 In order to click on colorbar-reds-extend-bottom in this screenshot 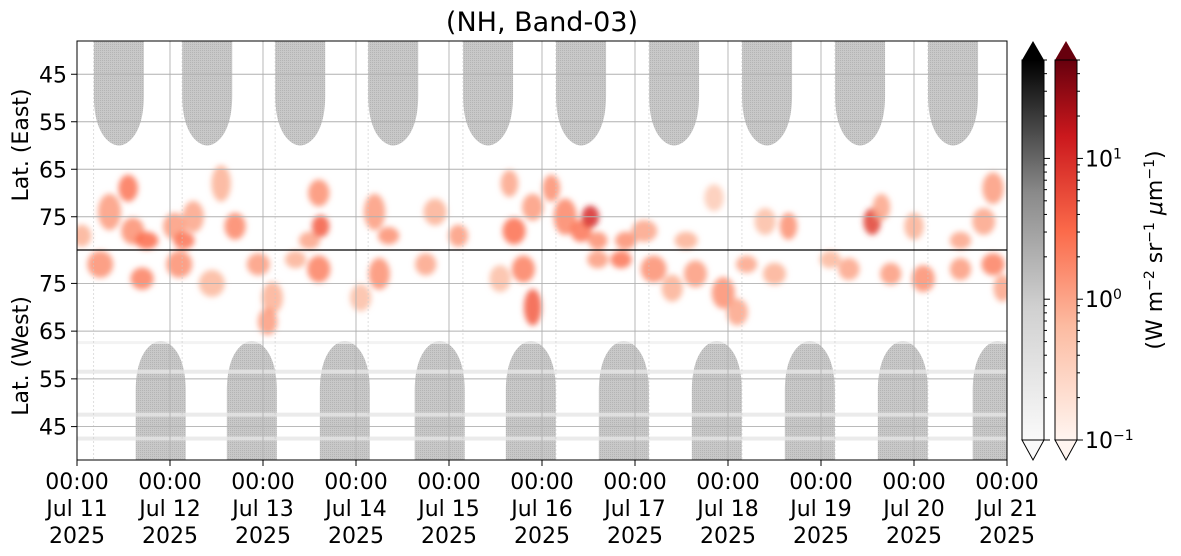, I will do `click(1066, 450)`.